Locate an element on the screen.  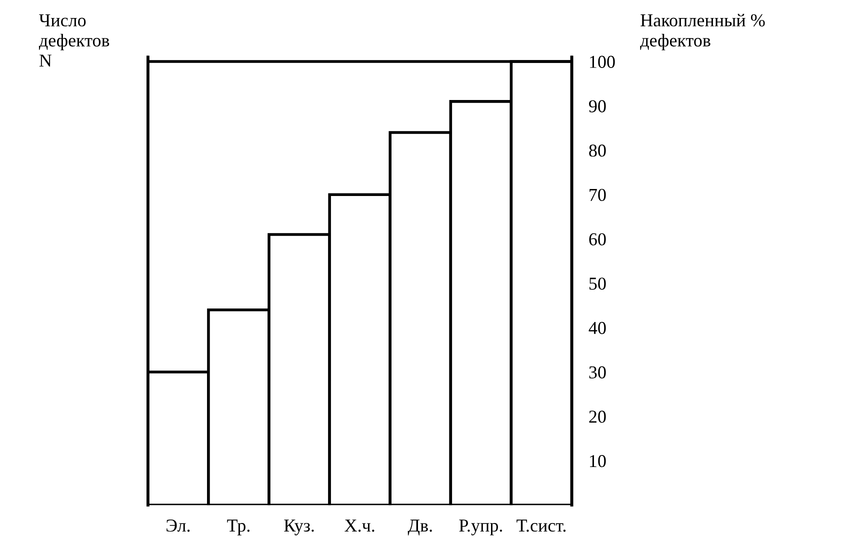
y2-tick-label: 80 is located at coordinates (597, 150).